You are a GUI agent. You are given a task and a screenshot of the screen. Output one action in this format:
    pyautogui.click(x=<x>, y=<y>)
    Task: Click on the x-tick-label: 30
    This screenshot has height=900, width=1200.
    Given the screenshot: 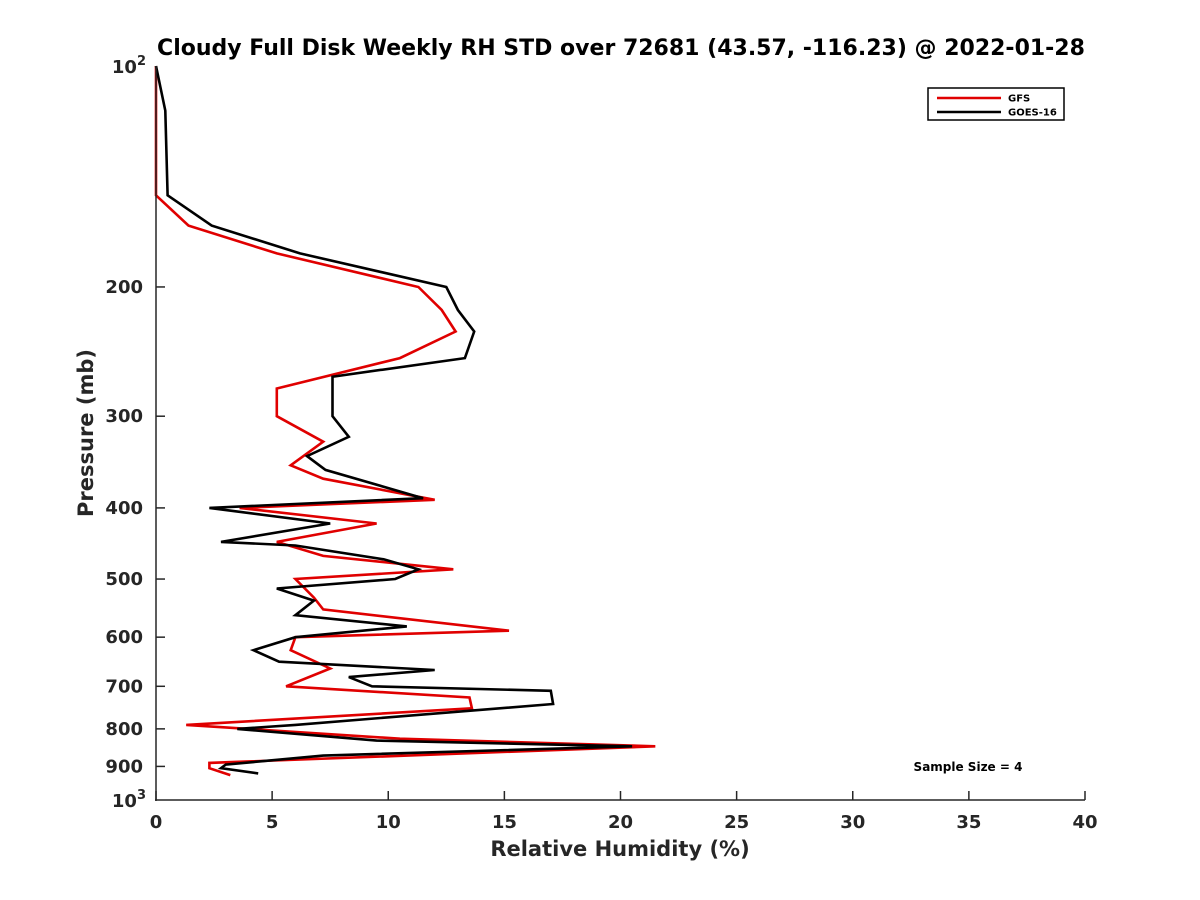 What is the action you would take?
    pyautogui.click(x=852, y=822)
    